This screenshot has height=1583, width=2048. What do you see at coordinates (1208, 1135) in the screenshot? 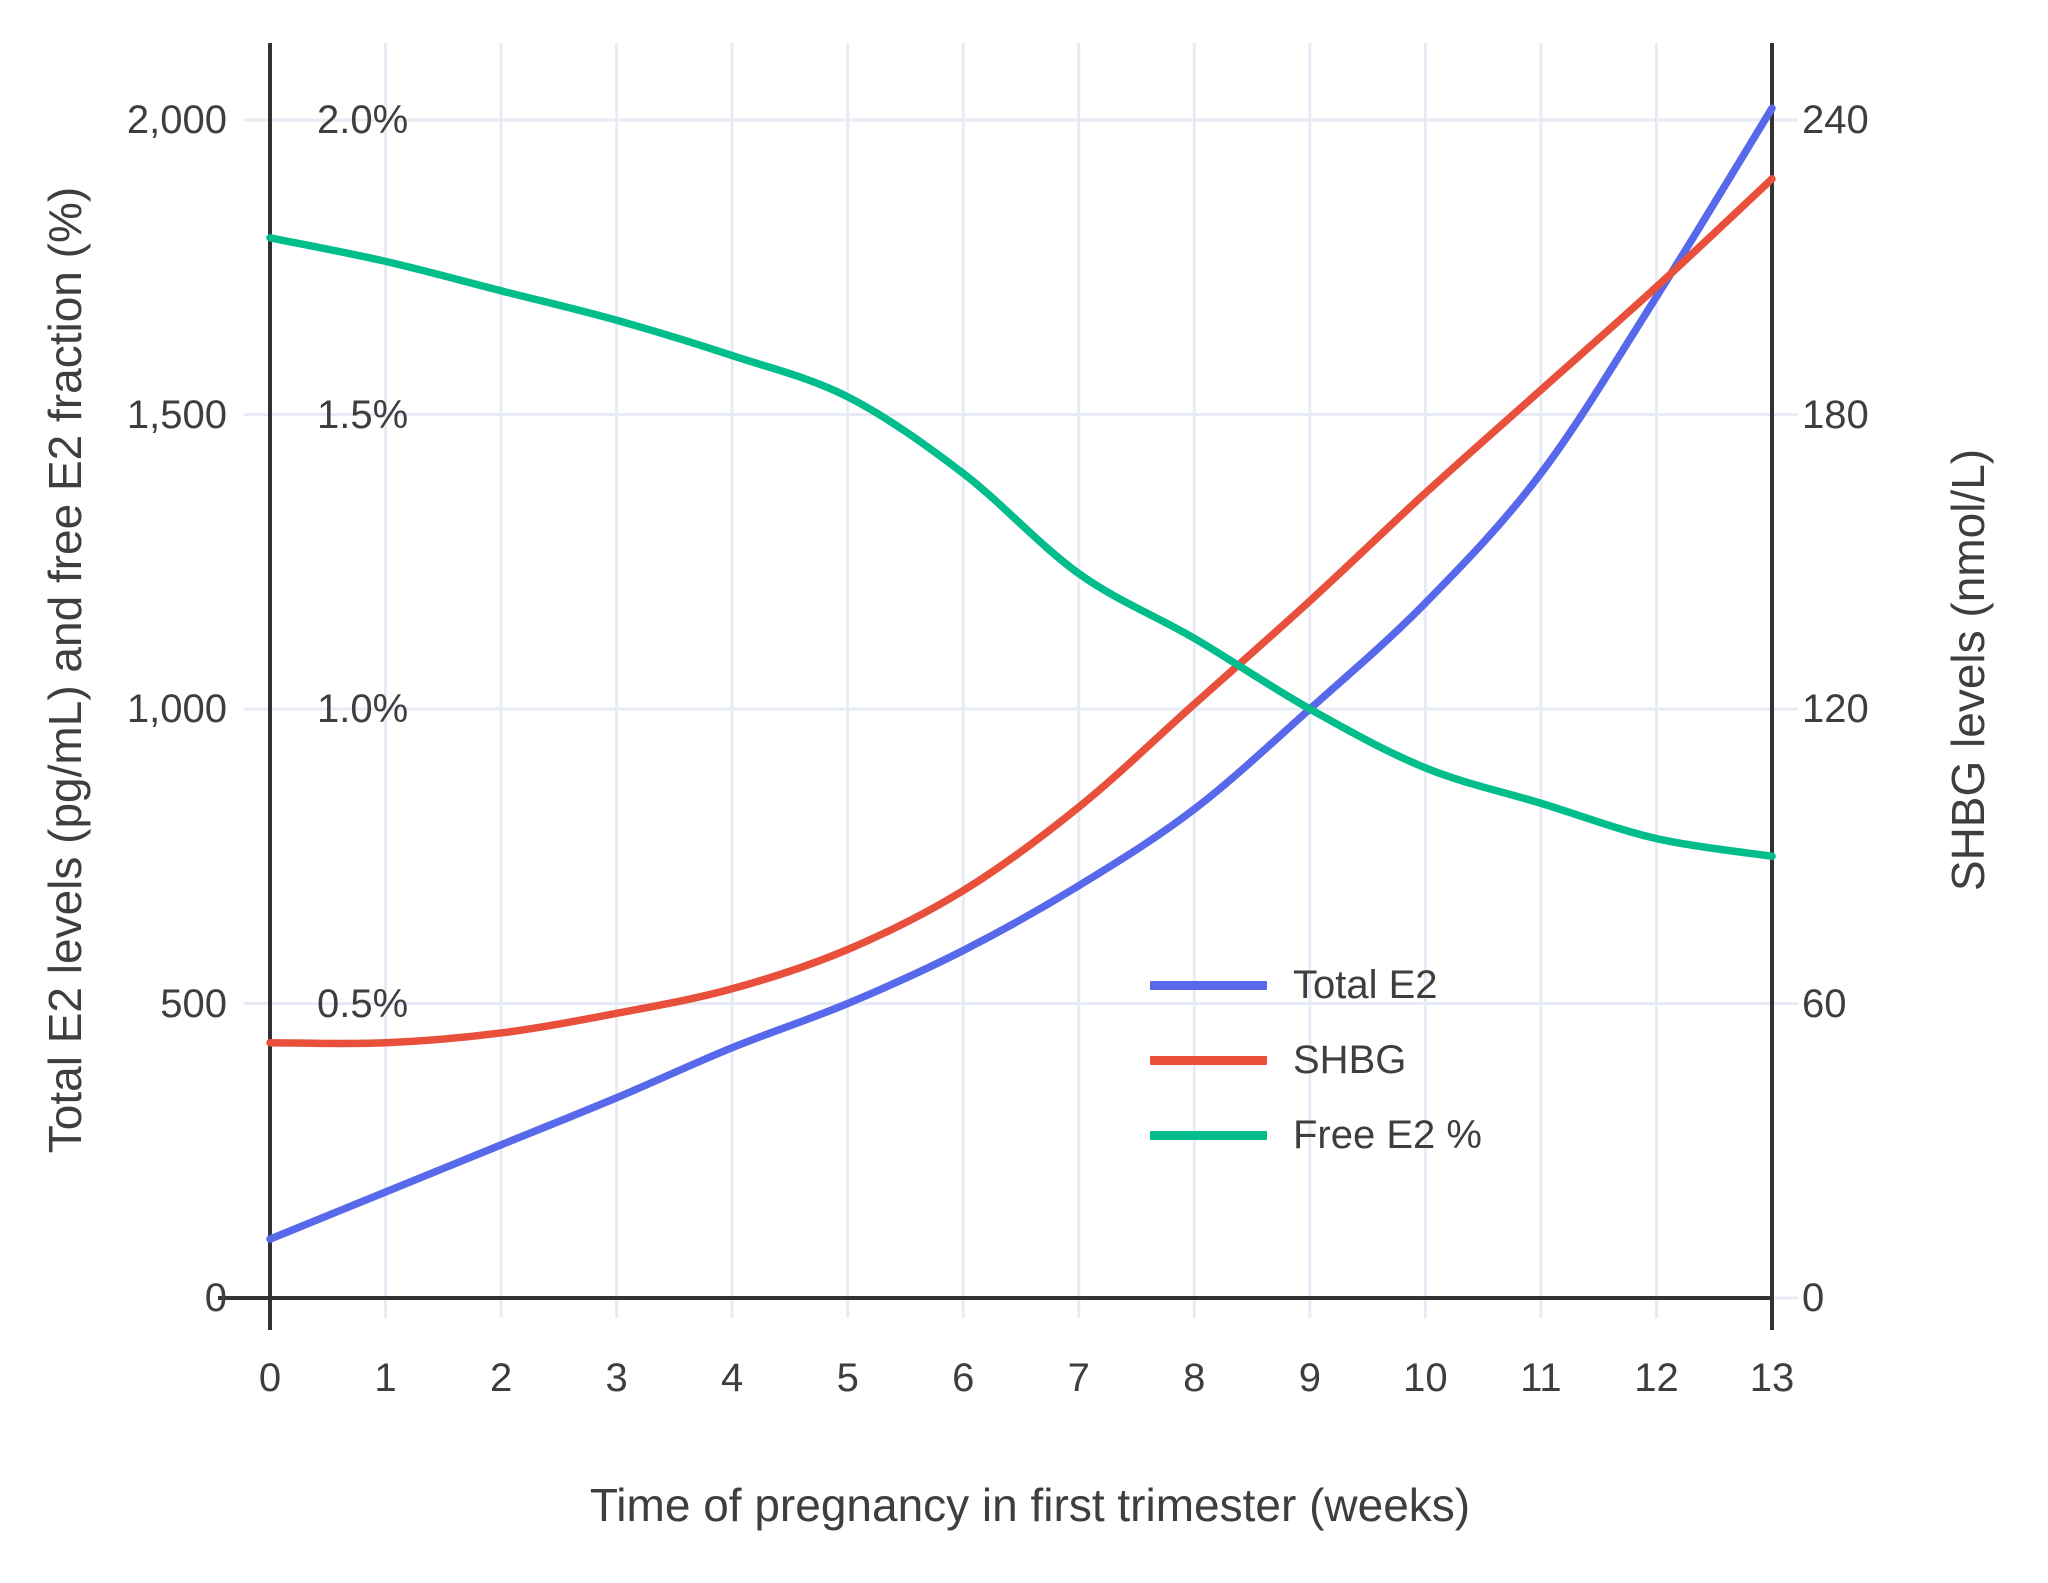
I see `legend-swatch-free-e2` at bounding box center [1208, 1135].